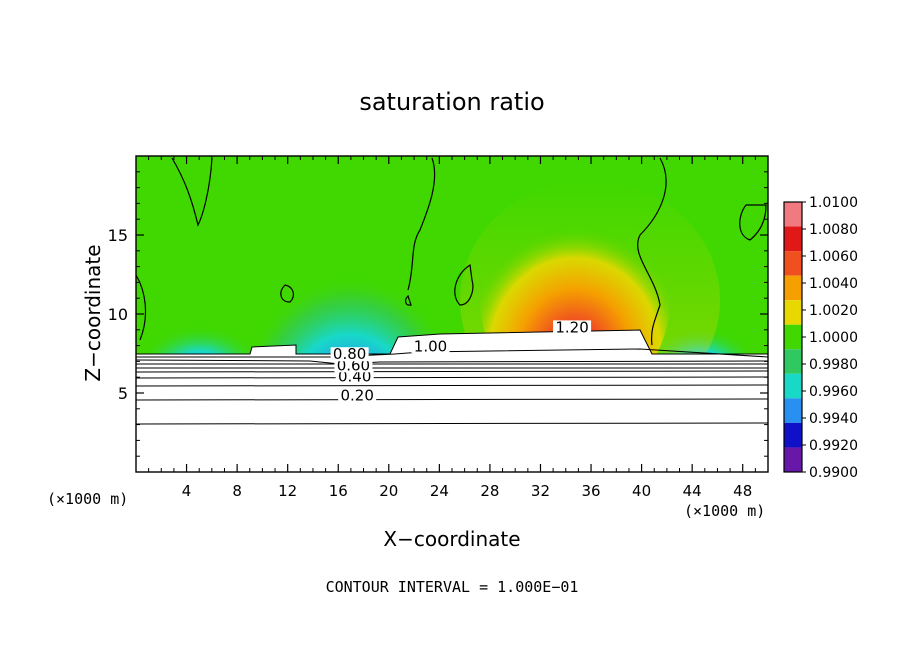  I want to click on contour-label: 0.80, so click(349, 354).